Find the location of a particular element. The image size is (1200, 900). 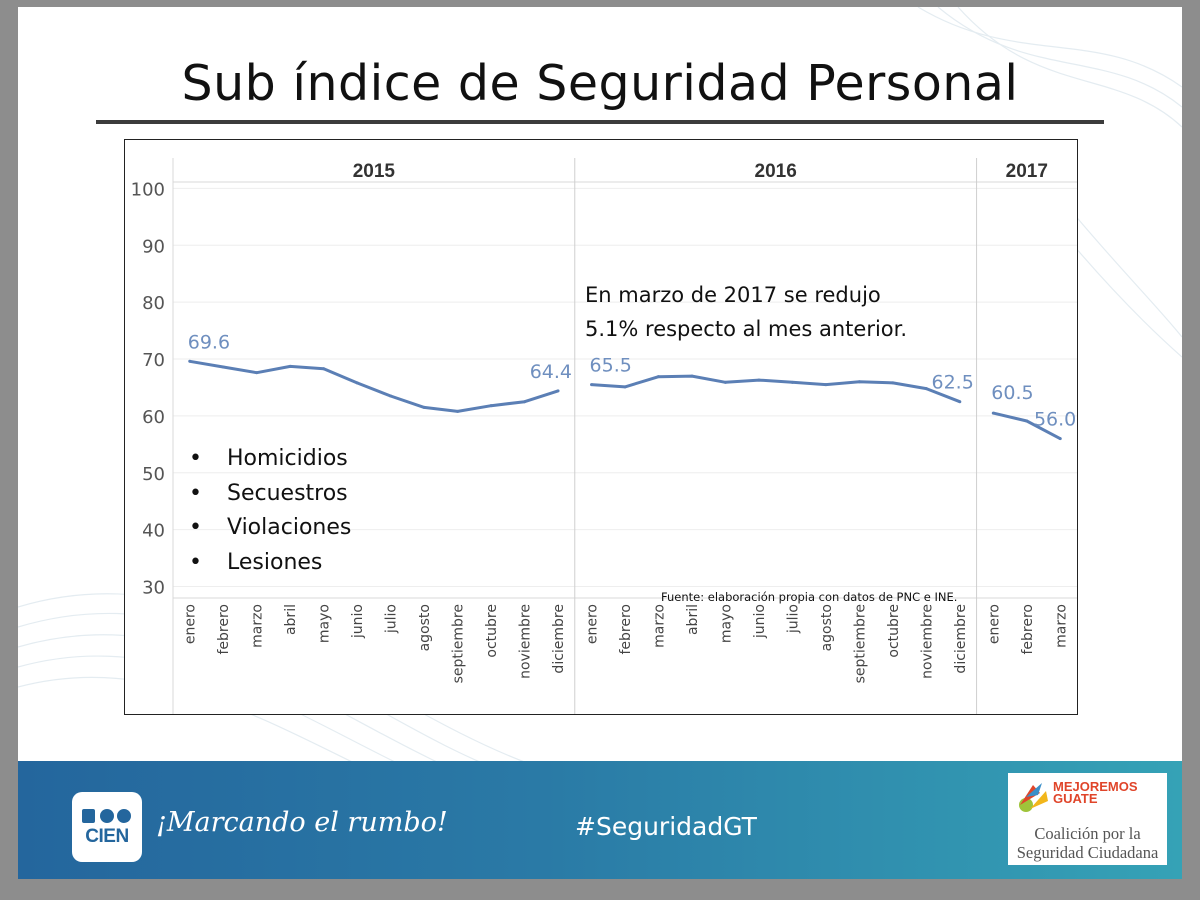

title-underline is located at coordinates (600, 122).